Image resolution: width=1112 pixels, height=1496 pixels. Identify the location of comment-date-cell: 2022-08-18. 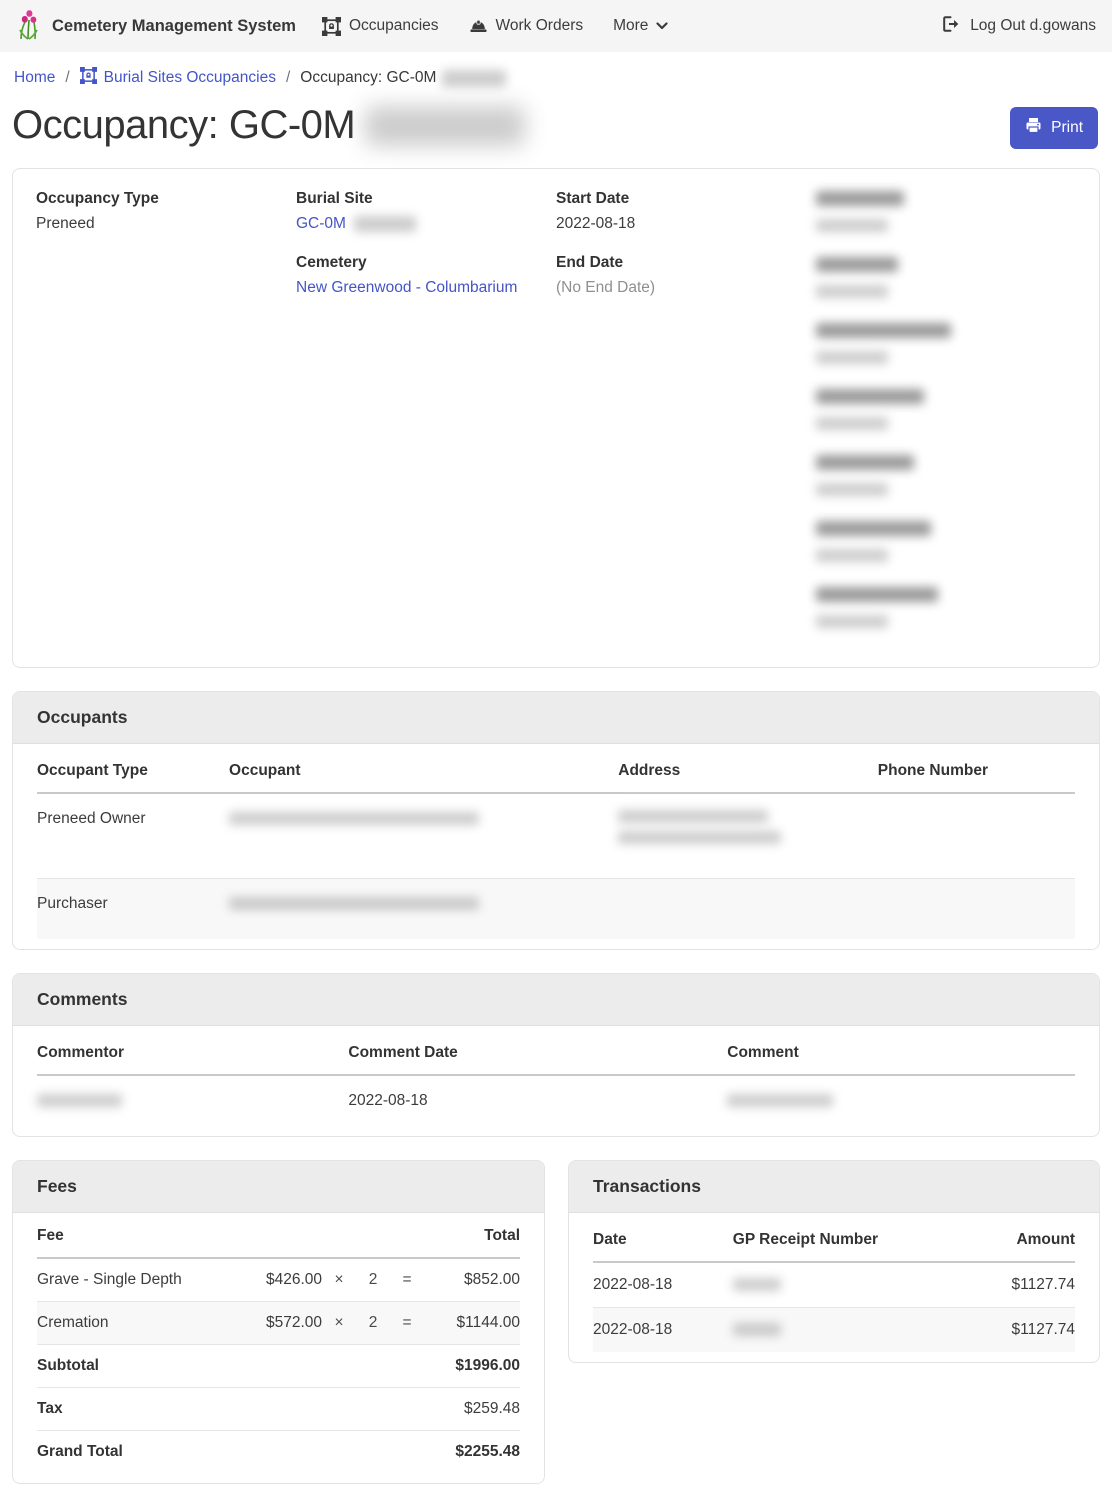
(388, 1100).